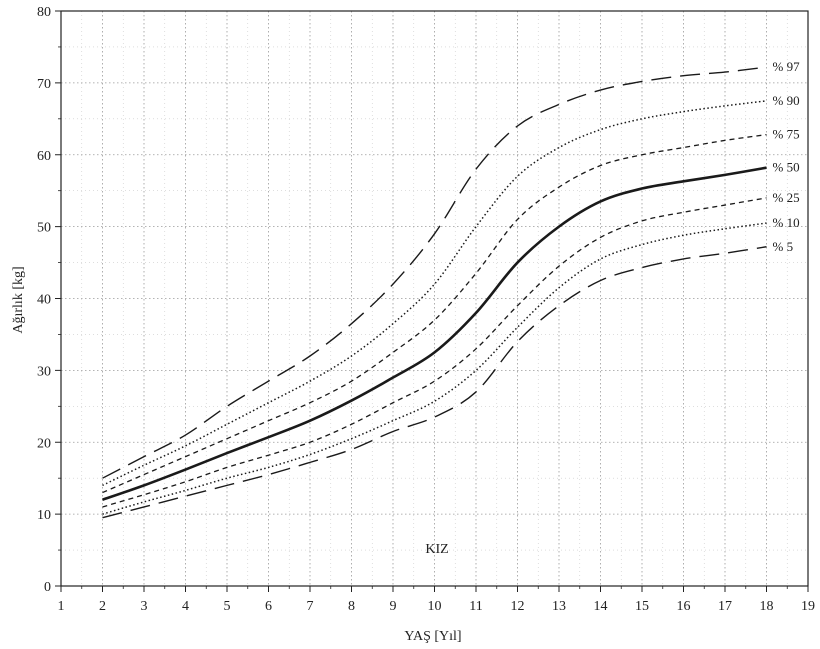 This screenshot has width=820, height=649. Describe the element at coordinates (44, 371) in the screenshot. I see `y-tick-label: 30` at that location.